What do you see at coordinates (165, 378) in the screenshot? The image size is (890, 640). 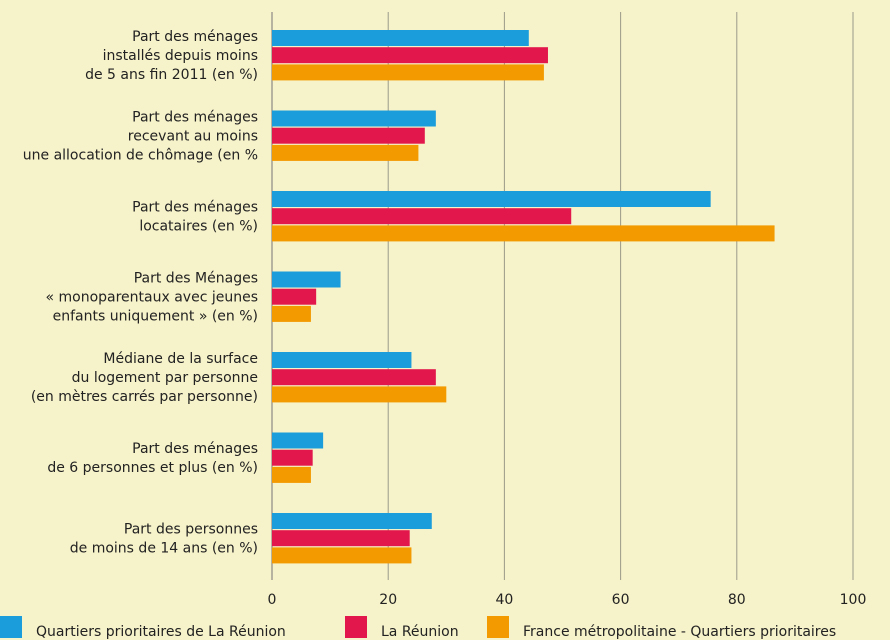 I see `category-label: du logement par personne` at bounding box center [165, 378].